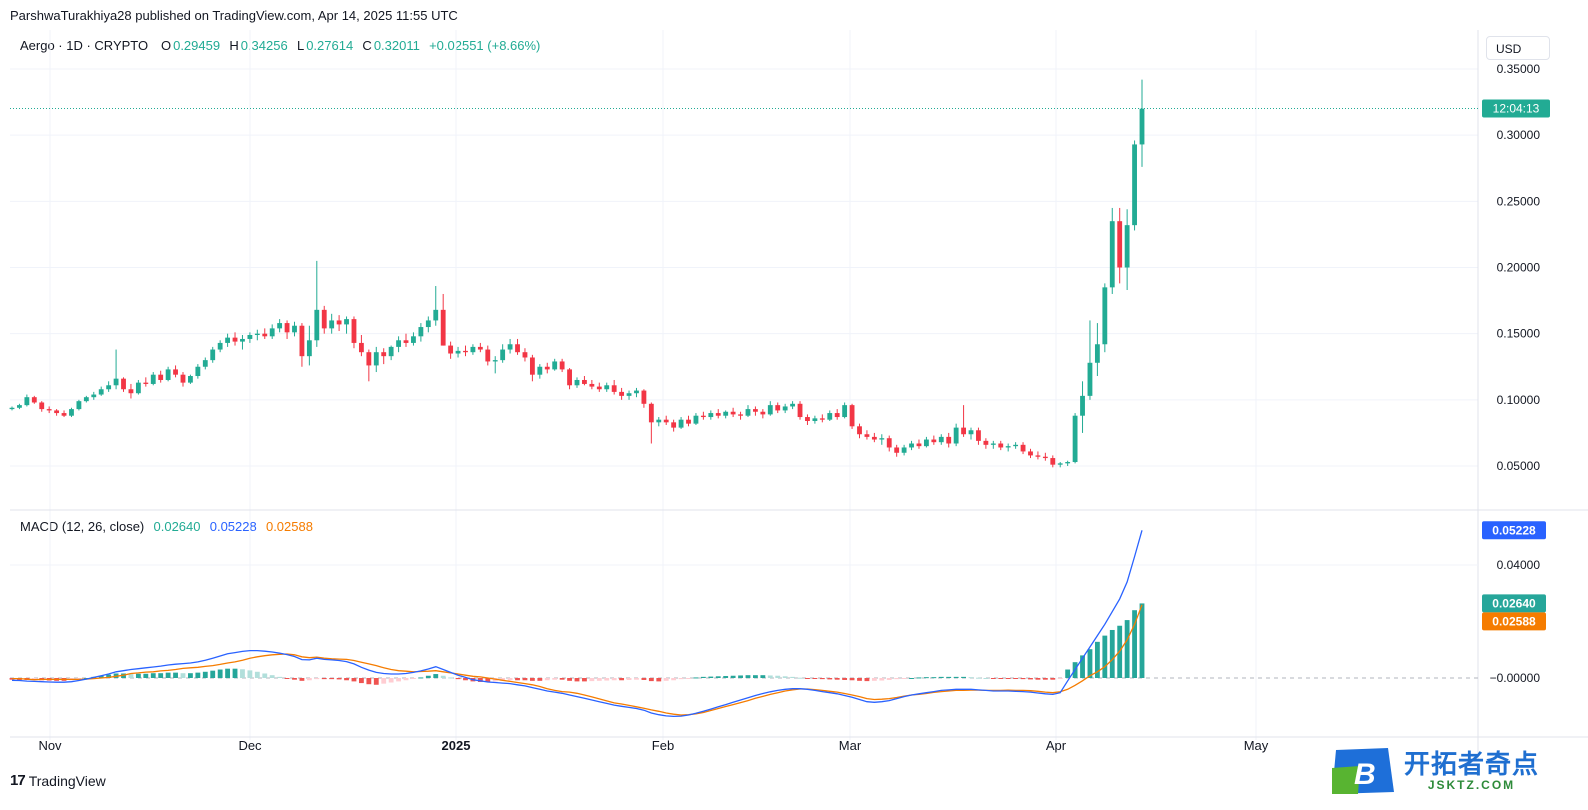  What do you see at coordinates (300, 45) in the screenshot?
I see `low-label: L` at bounding box center [300, 45].